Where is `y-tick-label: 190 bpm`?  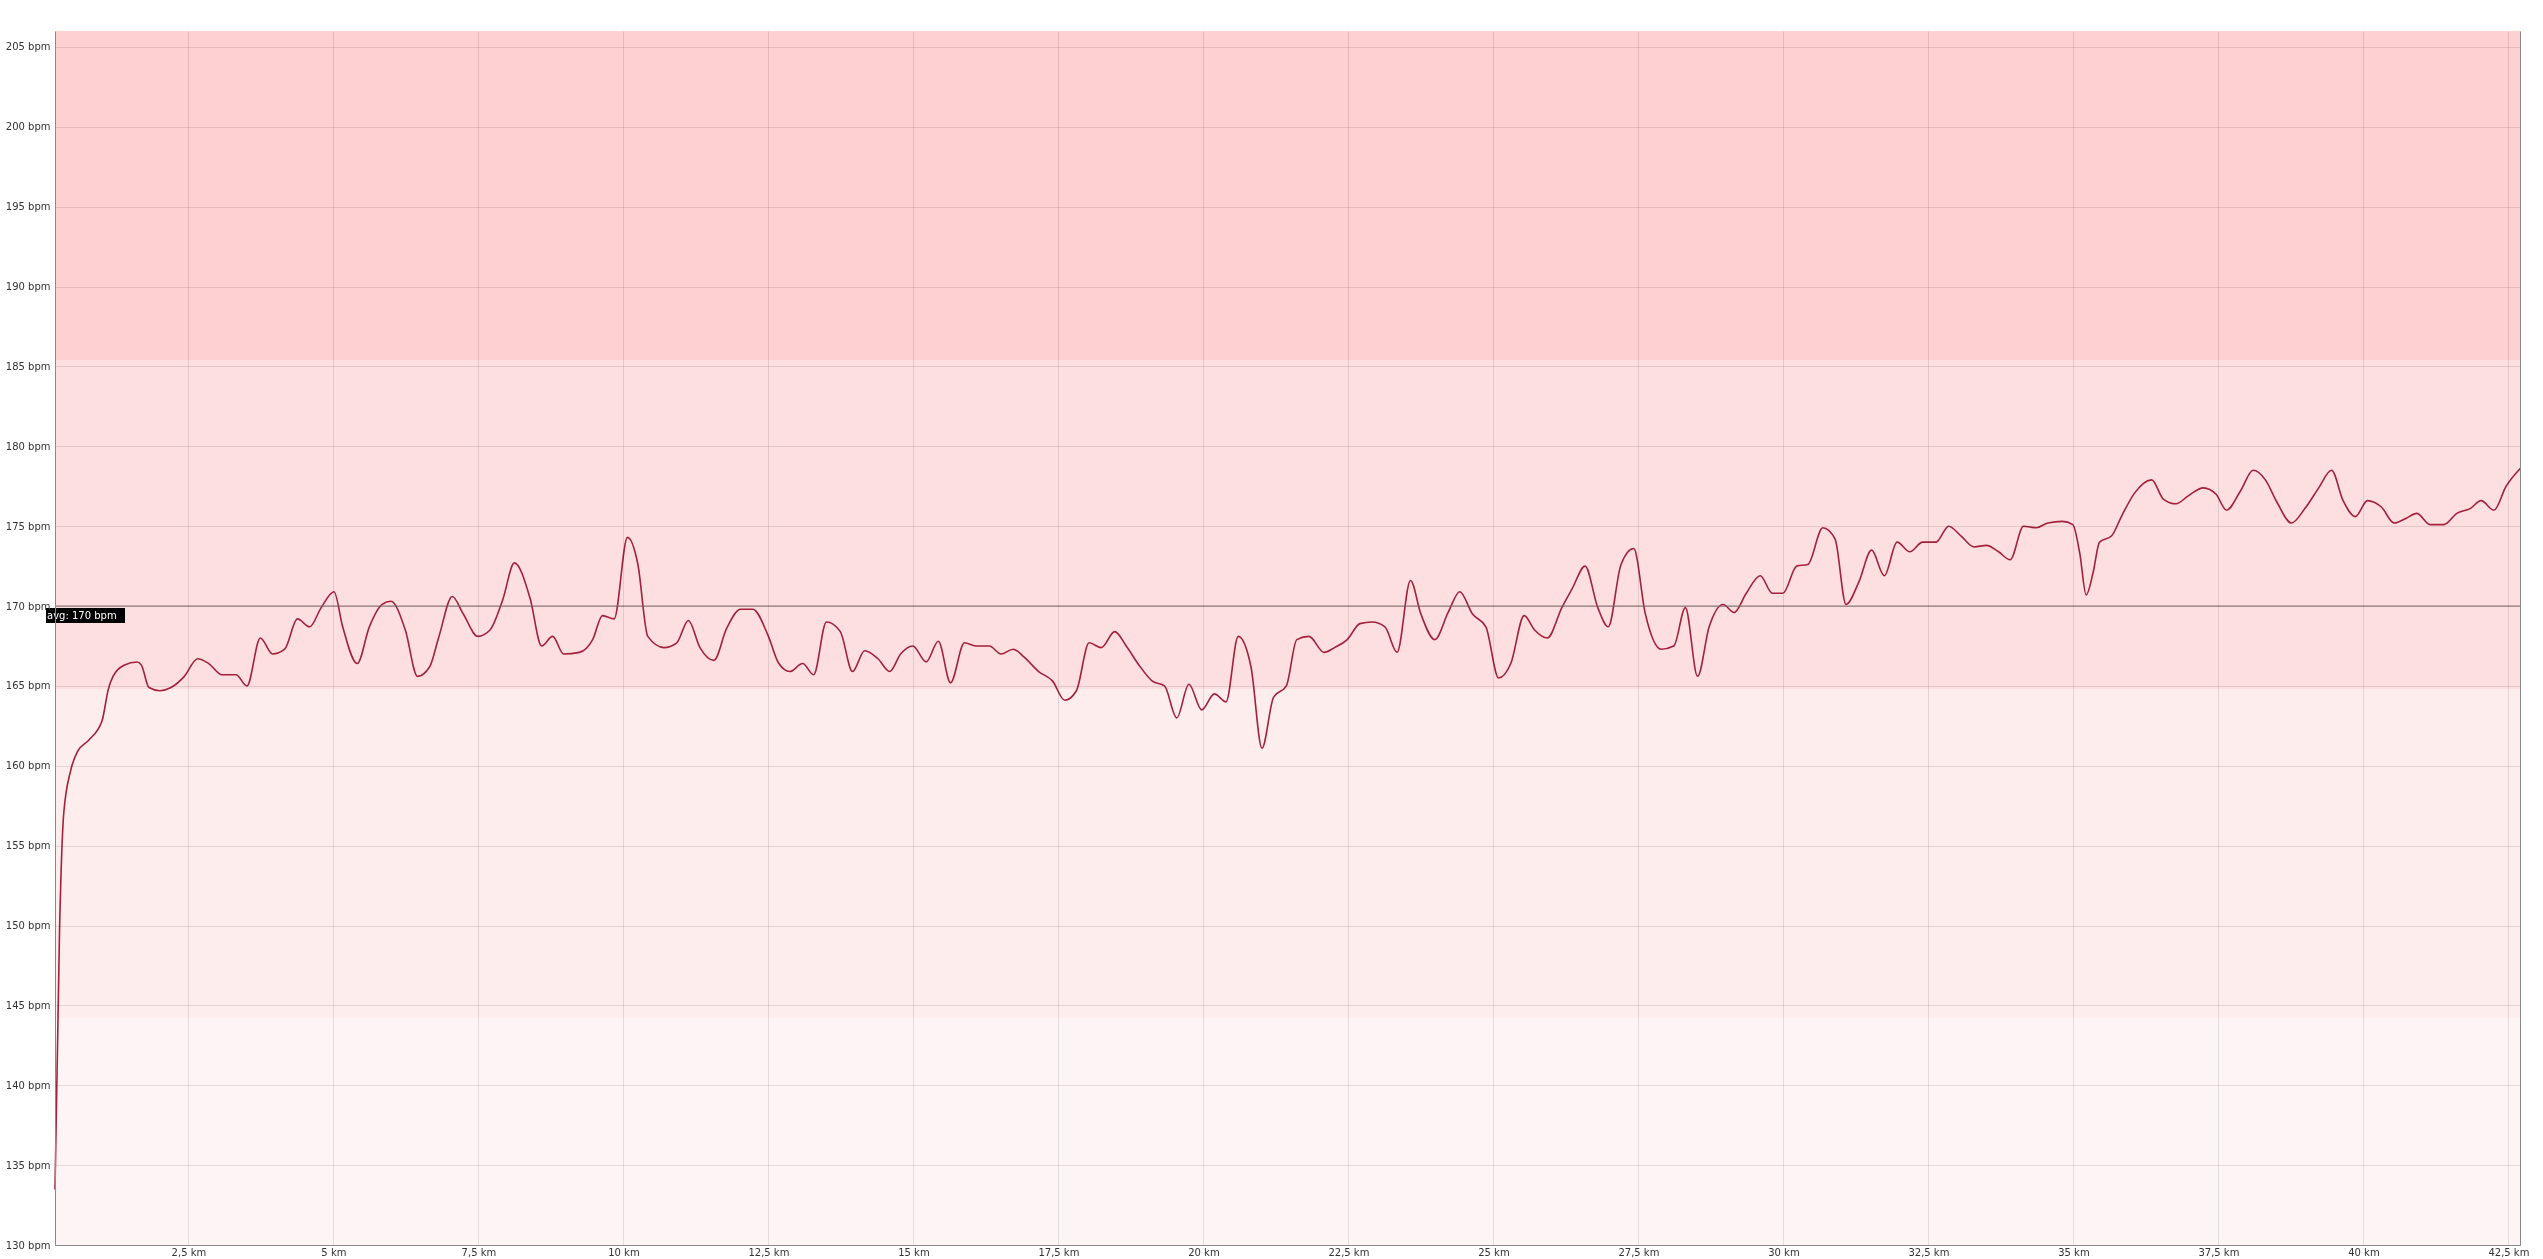
y-tick-label: 190 bpm is located at coordinates (28, 287).